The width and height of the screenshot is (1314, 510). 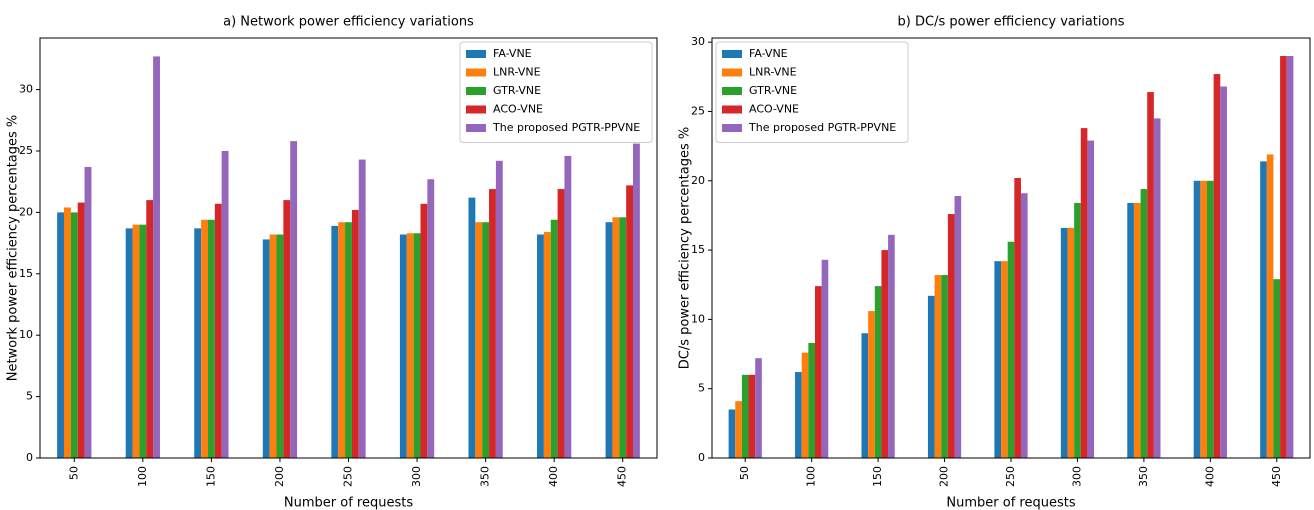 I want to click on x-tick-label: 250, so click(x=348, y=476).